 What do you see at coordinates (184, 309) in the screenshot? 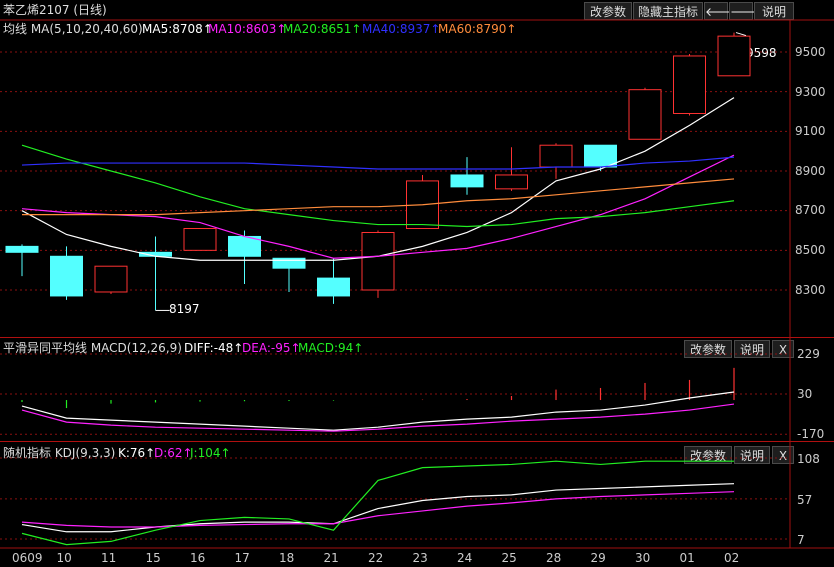
I see `low-price-label: 8197` at bounding box center [184, 309].